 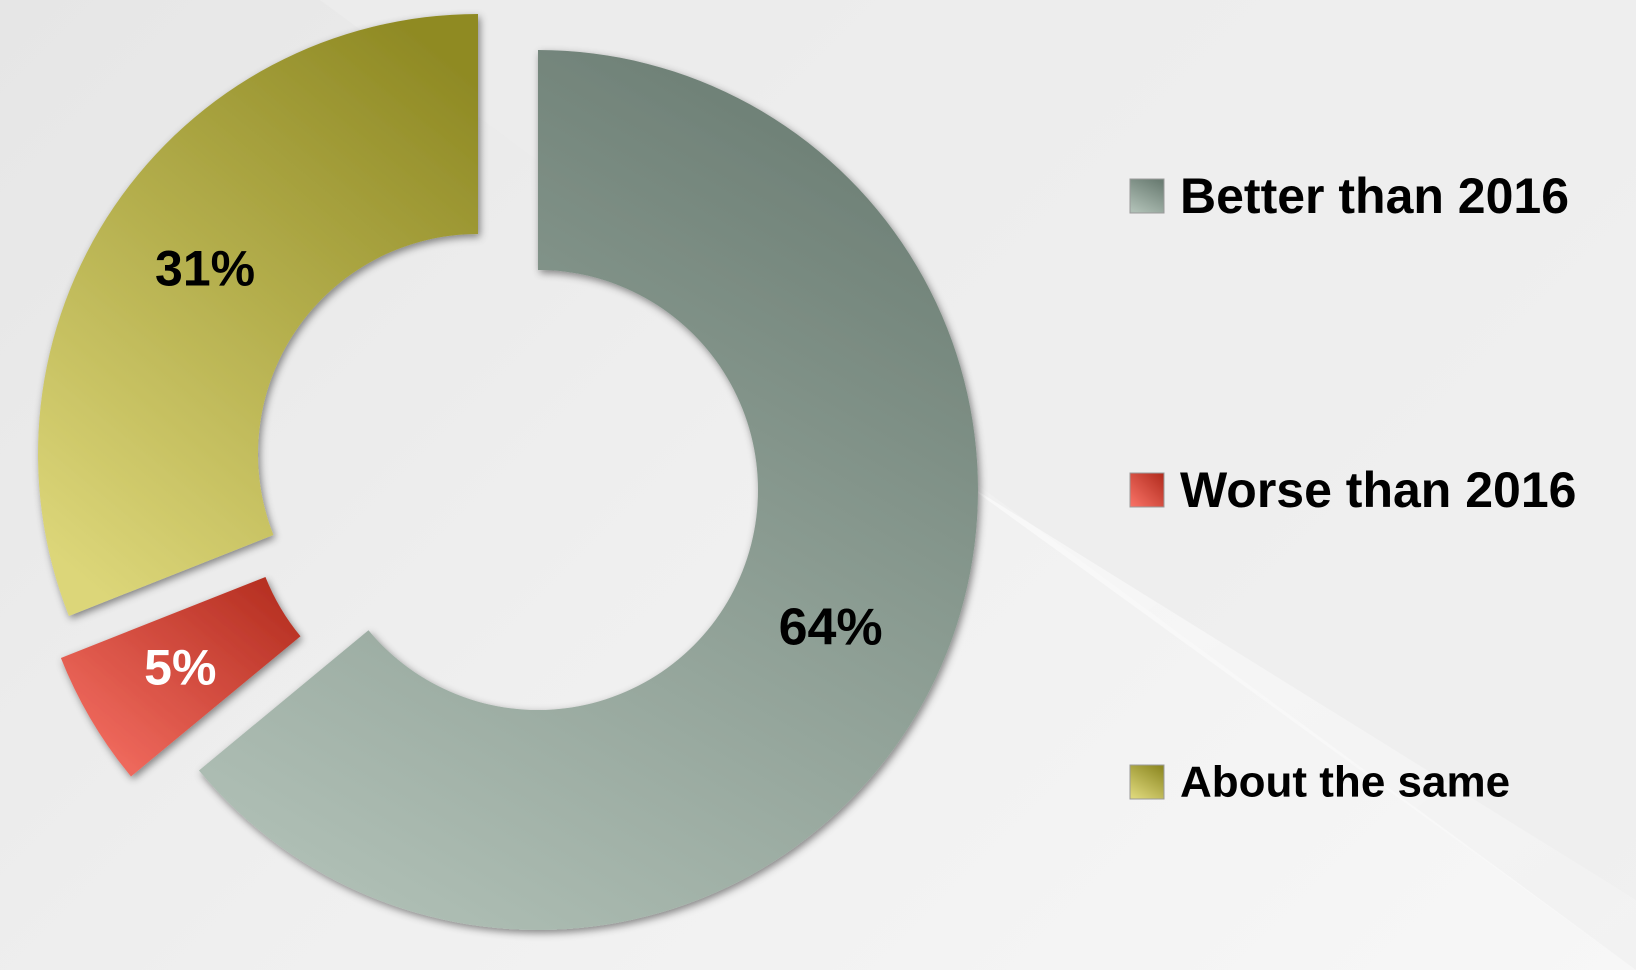 I want to click on data-label-worse: 5%, so click(x=180, y=667).